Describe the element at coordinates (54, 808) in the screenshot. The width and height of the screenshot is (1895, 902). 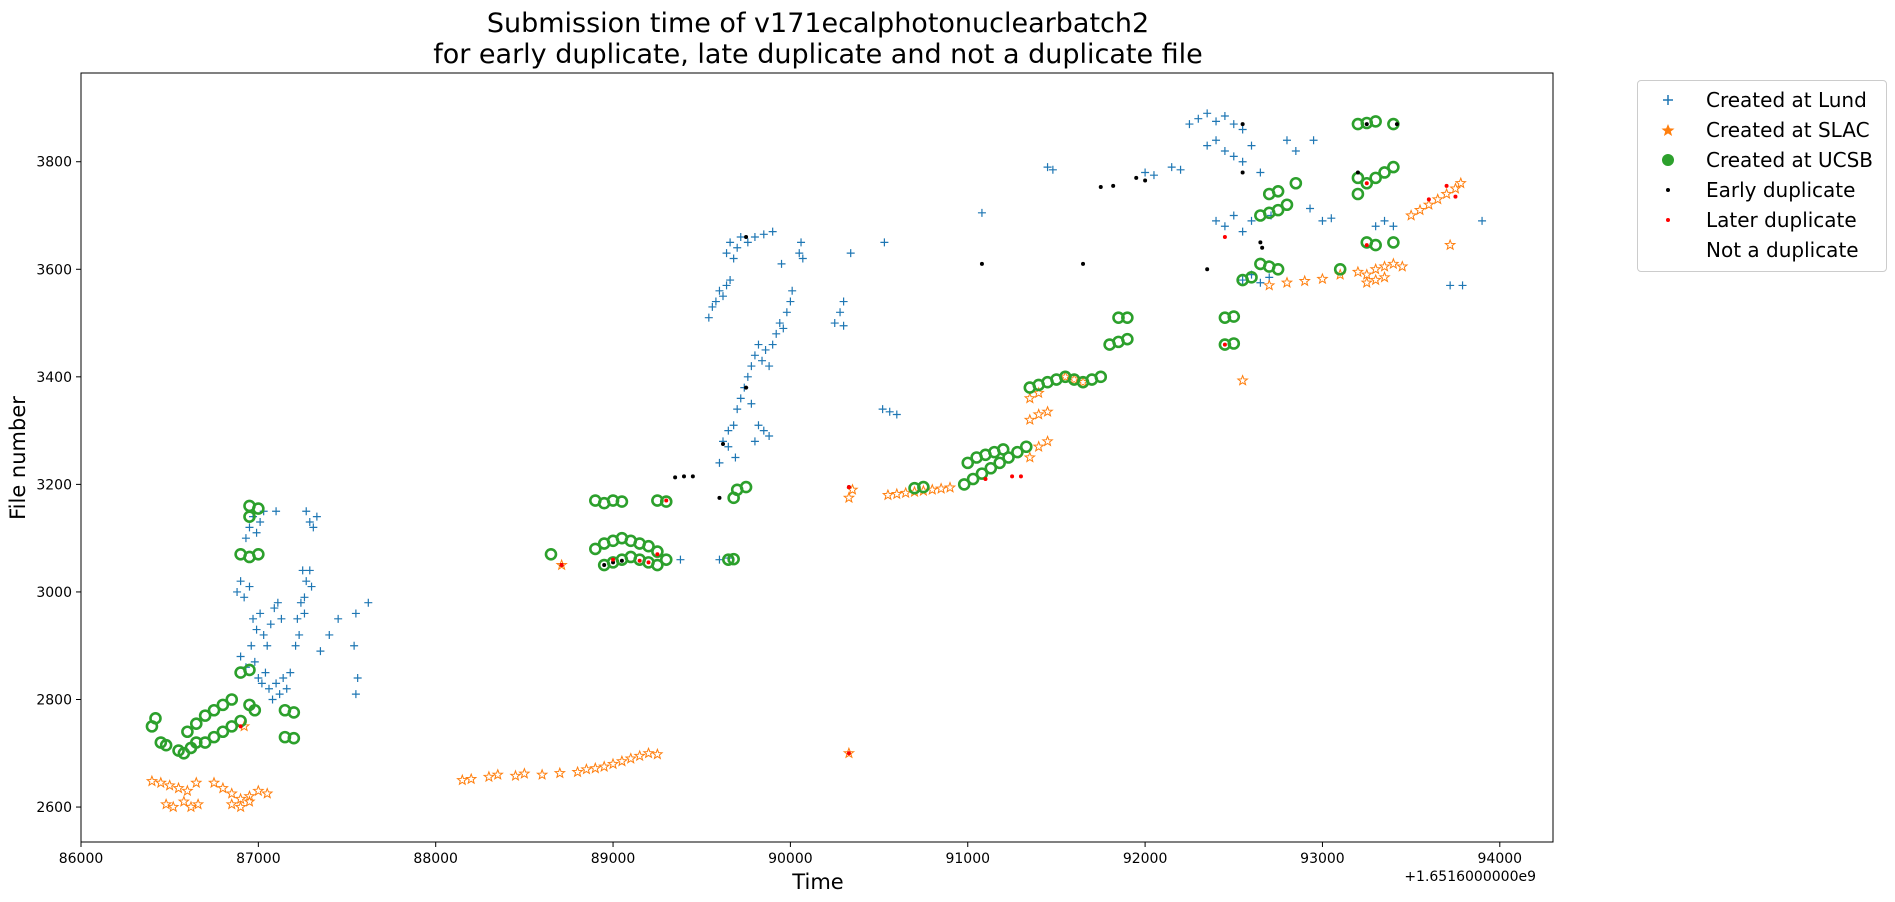
I see `y-tick-label: 2600` at that location.